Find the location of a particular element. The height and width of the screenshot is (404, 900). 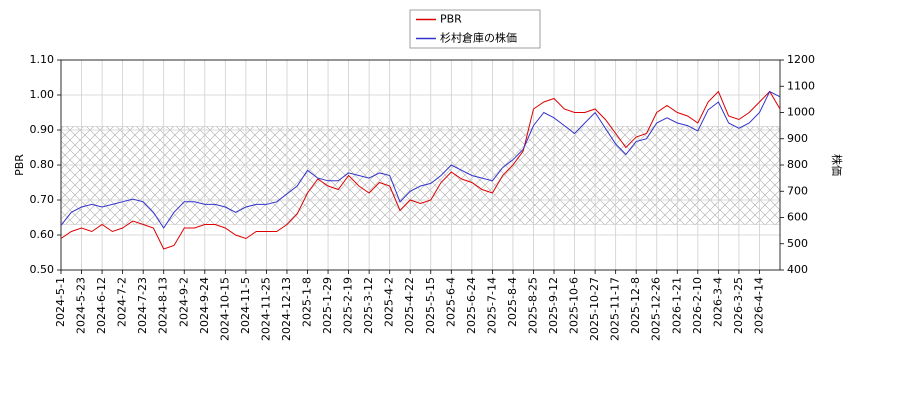

y2-tick-label: 400 is located at coordinates (797, 269).